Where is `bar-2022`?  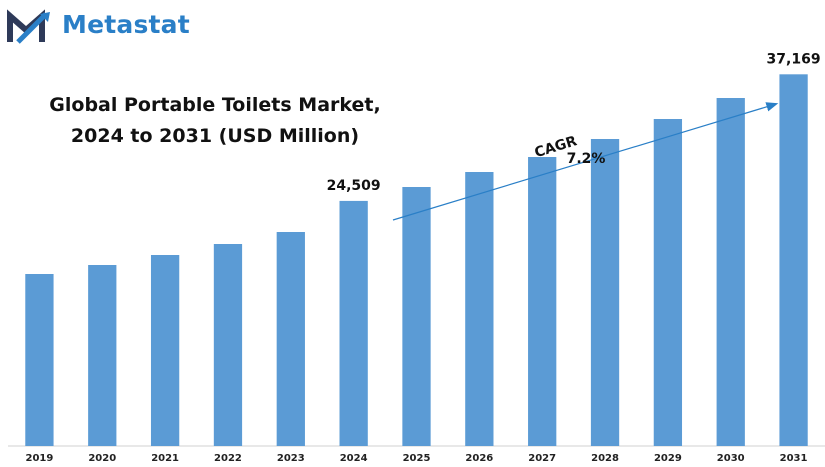
bar-2022 is located at coordinates (228, 345).